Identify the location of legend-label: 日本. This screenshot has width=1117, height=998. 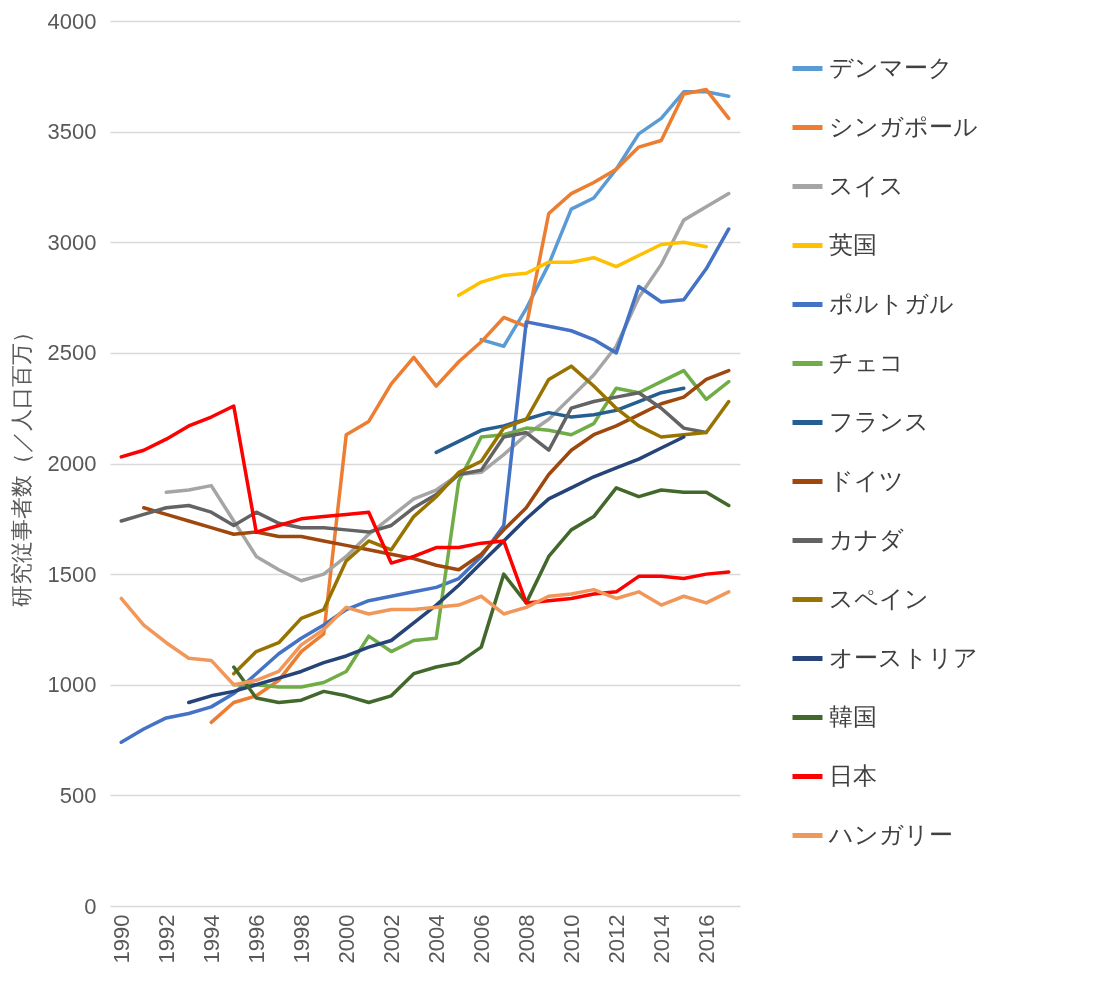
(853, 775).